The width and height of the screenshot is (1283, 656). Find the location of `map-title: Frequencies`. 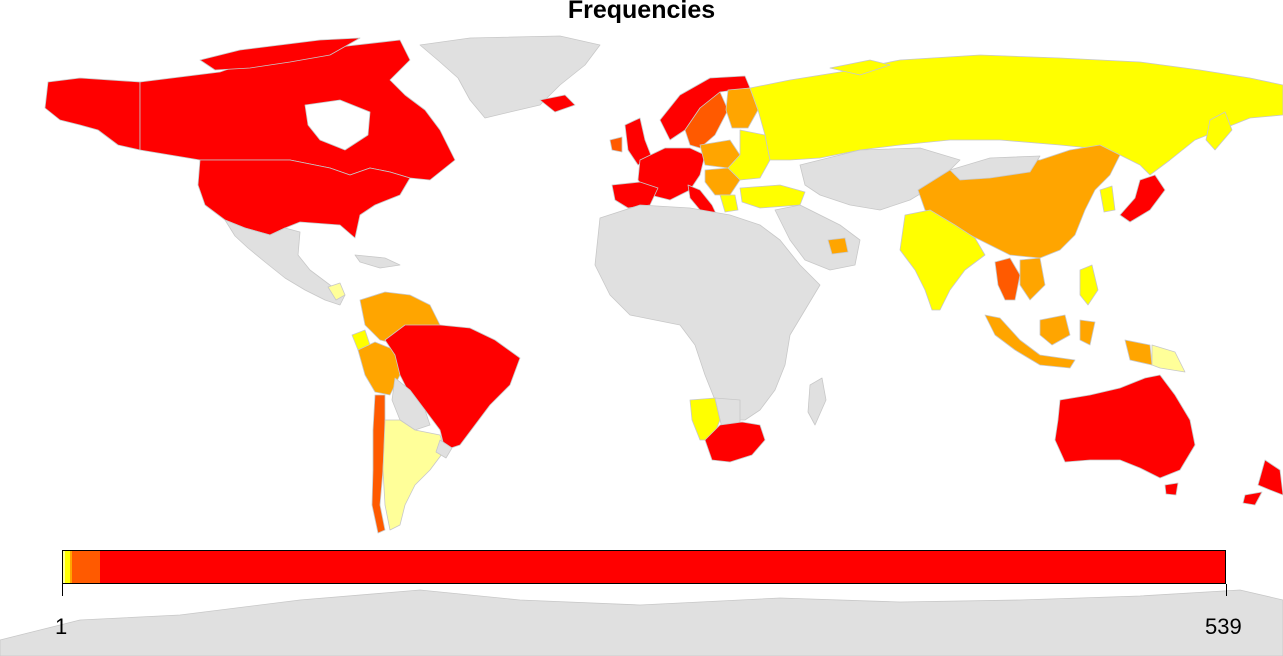

map-title: Frequencies is located at coordinates (641, 12).